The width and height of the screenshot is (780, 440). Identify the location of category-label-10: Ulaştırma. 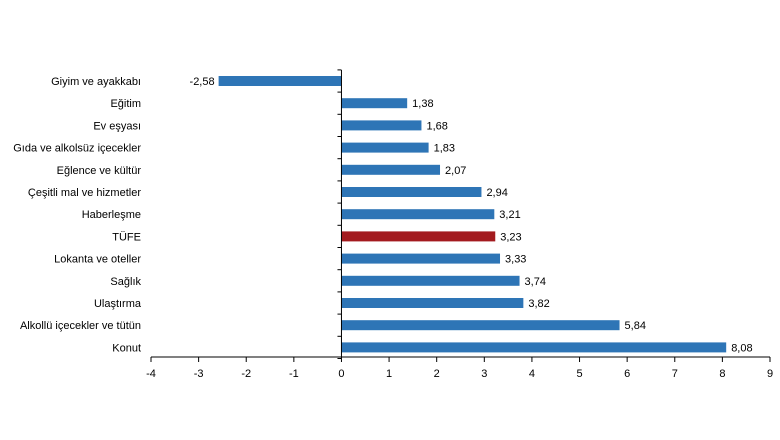
(118, 304).